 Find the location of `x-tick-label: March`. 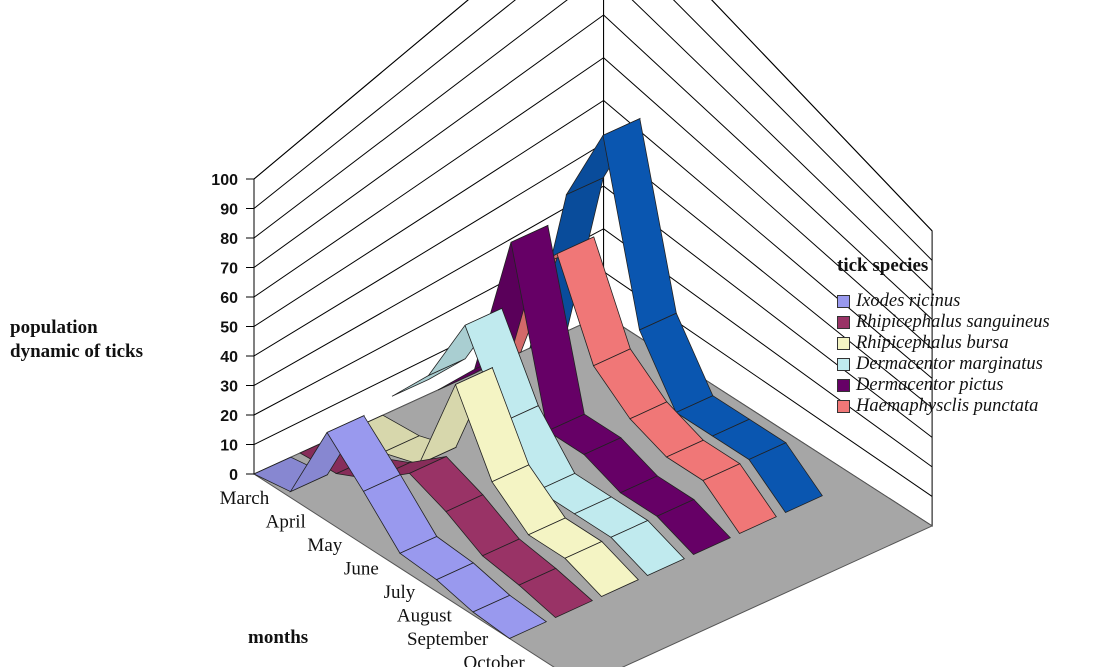

x-tick-label: March is located at coordinates (245, 498).